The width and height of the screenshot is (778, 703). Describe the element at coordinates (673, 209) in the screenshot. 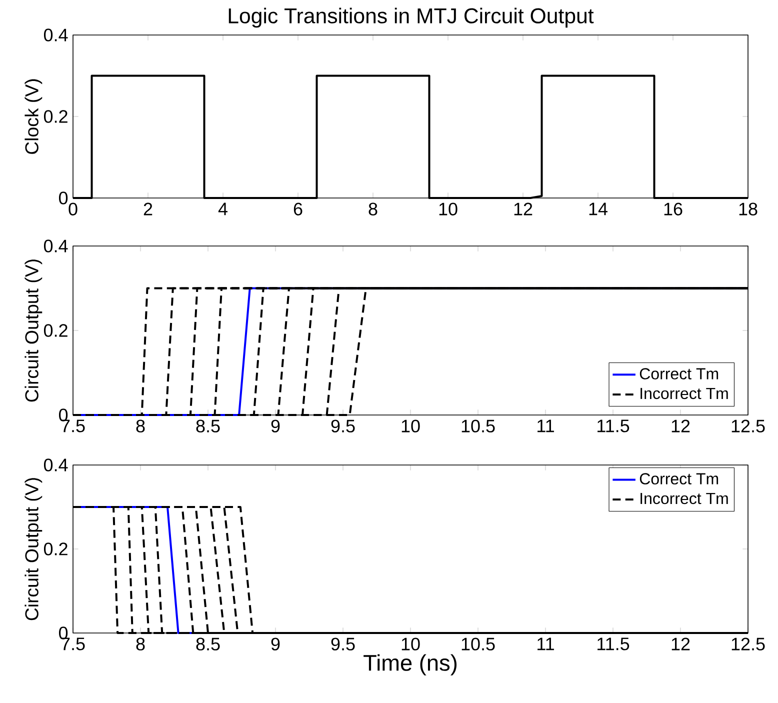

I see `x-tick-label: 16` at that location.